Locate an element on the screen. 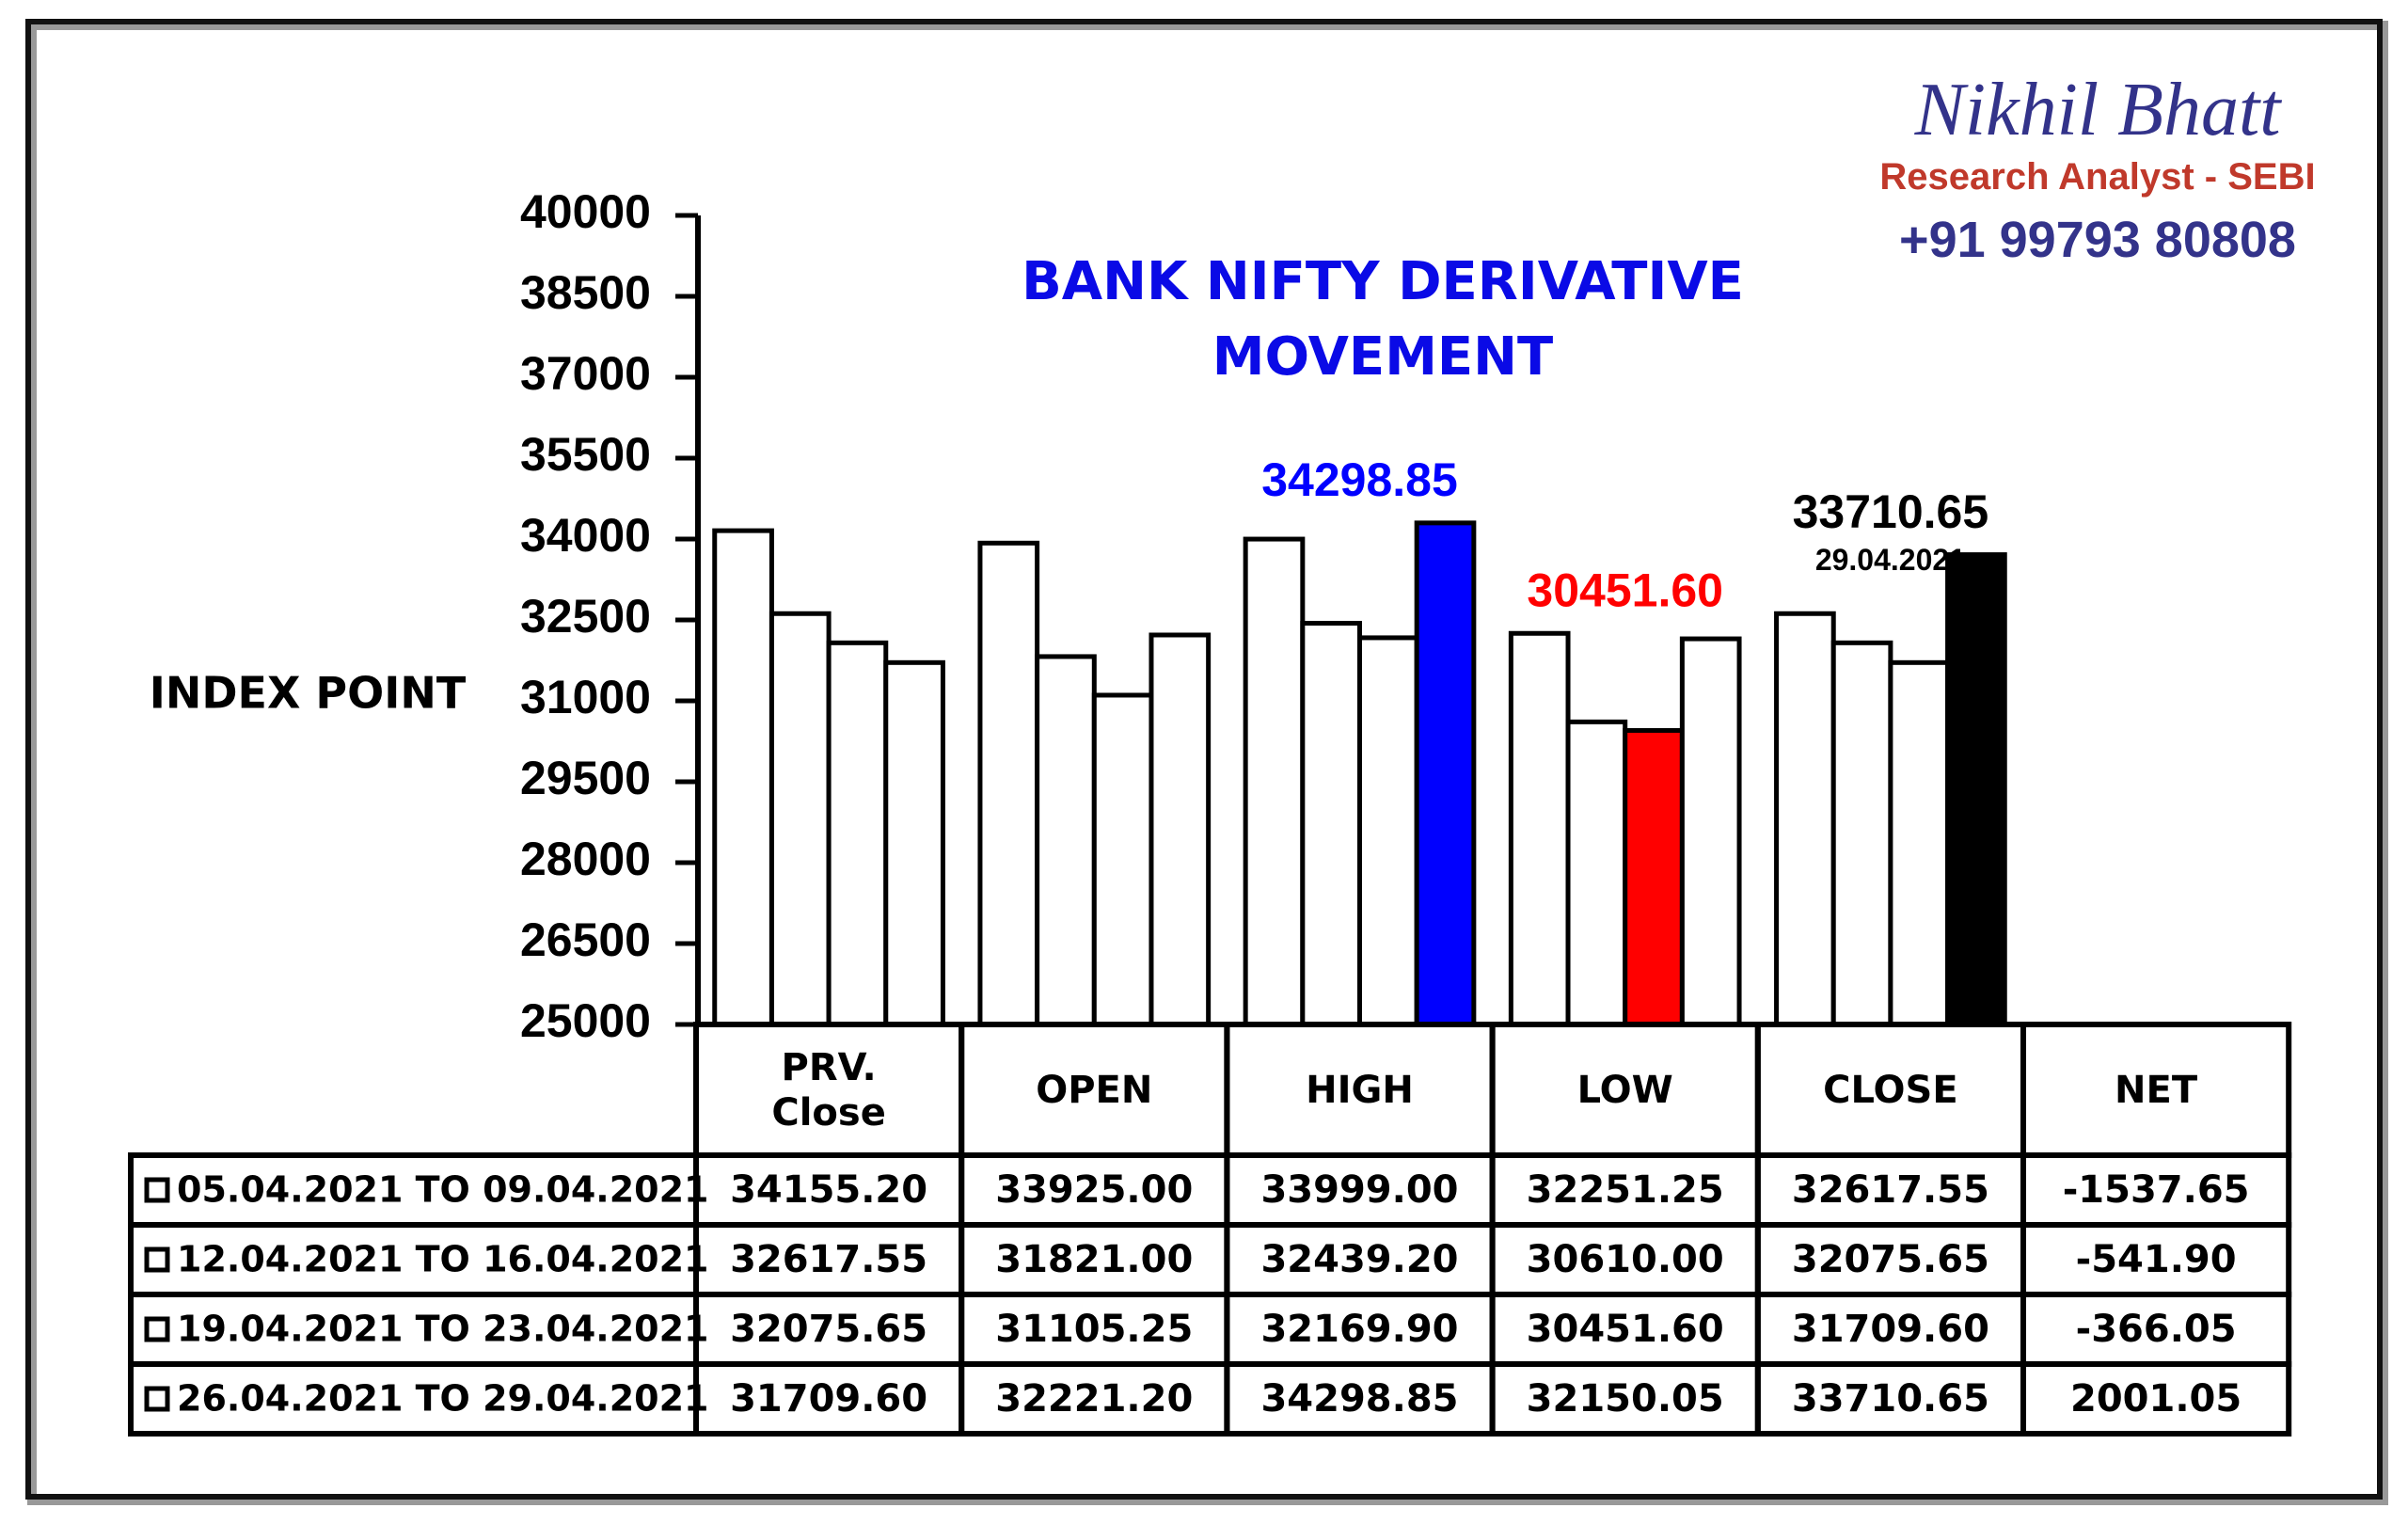 The height and width of the screenshot is (1524, 2408). value-label: 30451.60 is located at coordinates (1625, 590).